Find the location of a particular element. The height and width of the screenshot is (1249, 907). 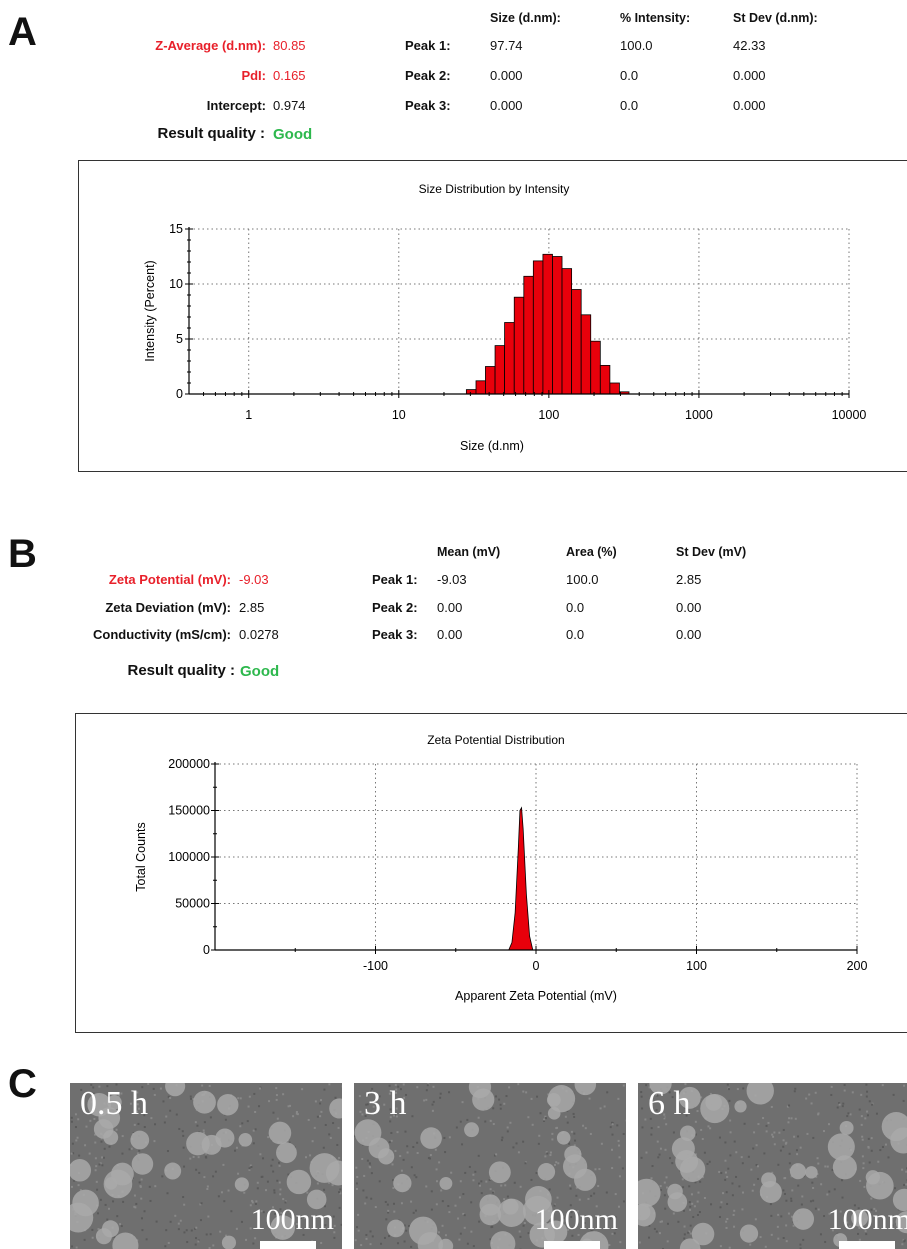

bar is located at coordinates (614, 388).